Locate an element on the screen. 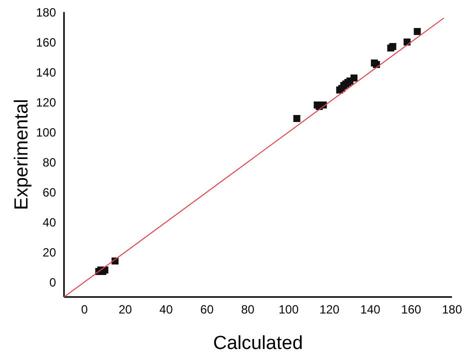 The height and width of the screenshot is (361, 474). y-tick-label: 0 is located at coordinates (52, 282).